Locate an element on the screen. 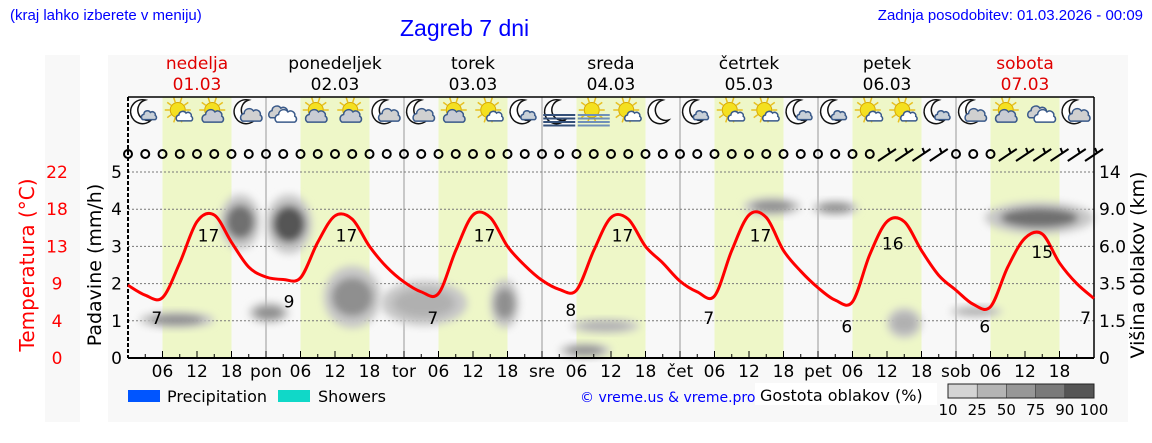 The image size is (1152, 443). left-tick-label: 4 is located at coordinates (116, 210).